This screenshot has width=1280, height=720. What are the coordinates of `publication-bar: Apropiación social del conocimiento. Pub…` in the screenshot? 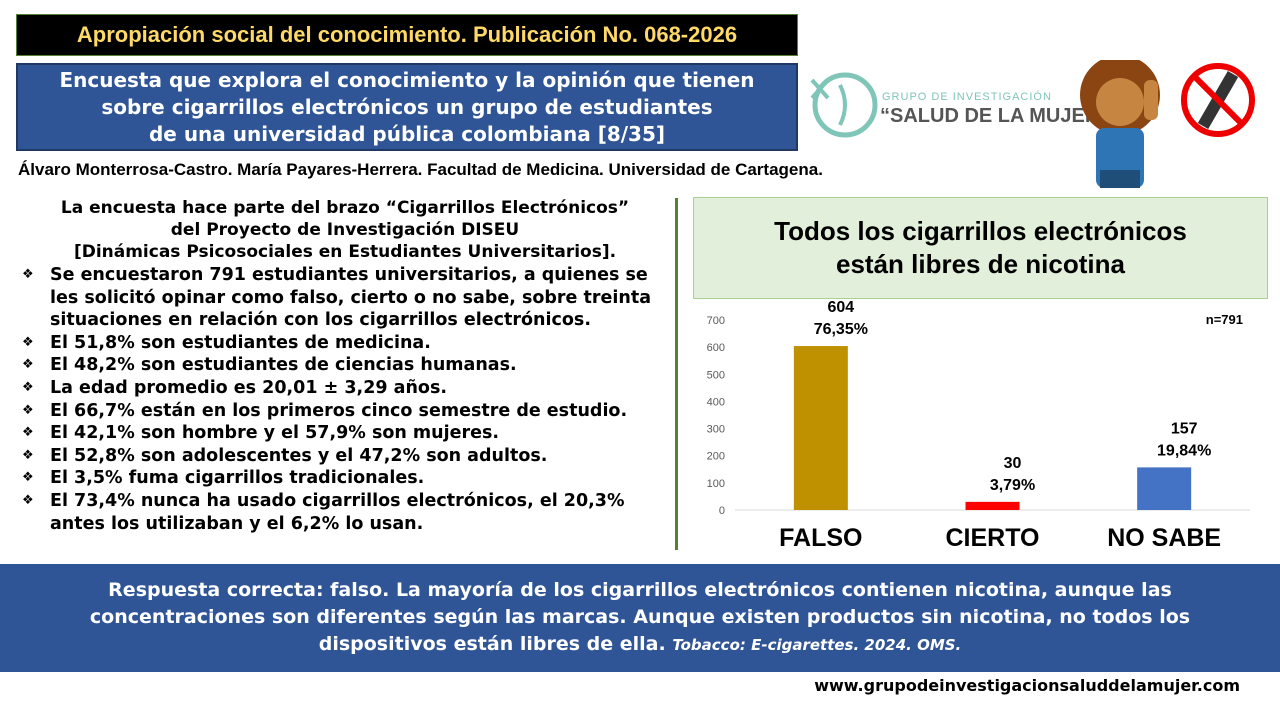 It's located at (407, 35).